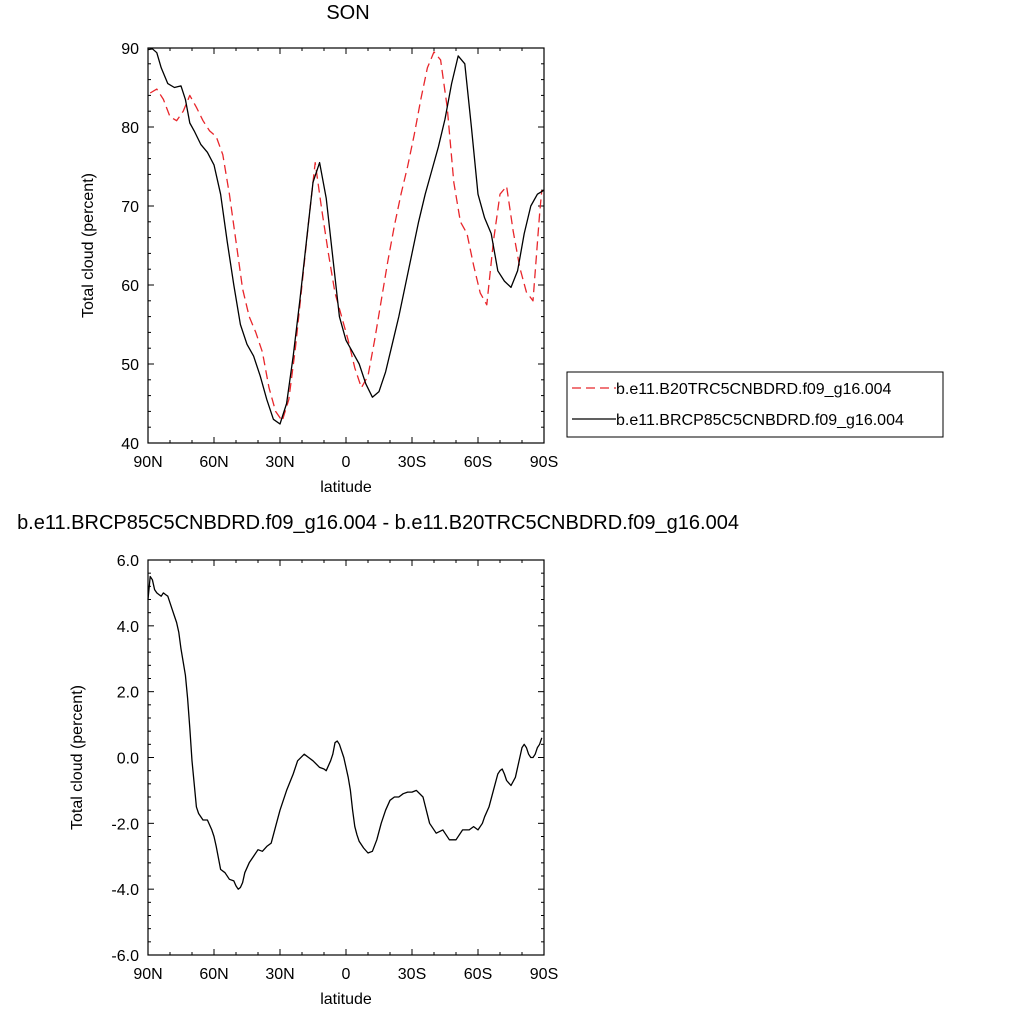 The height and width of the screenshot is (1024, 1024). I want to click on y-tick-label: 70, so click(130, 207).